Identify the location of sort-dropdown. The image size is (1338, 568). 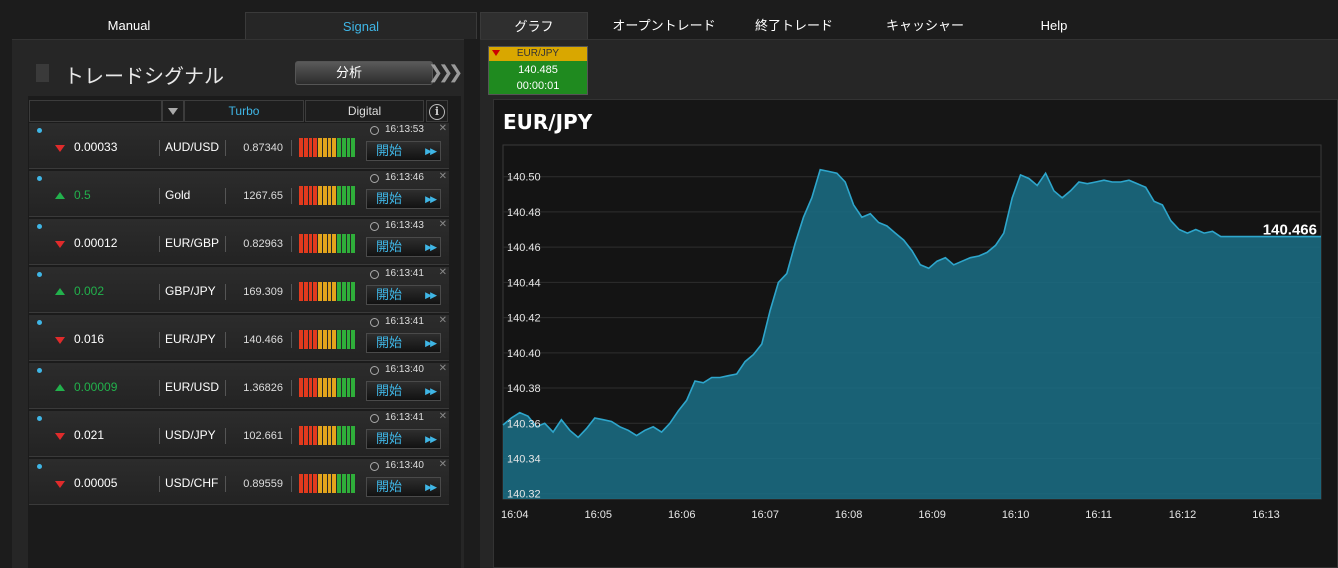
(173, 111).